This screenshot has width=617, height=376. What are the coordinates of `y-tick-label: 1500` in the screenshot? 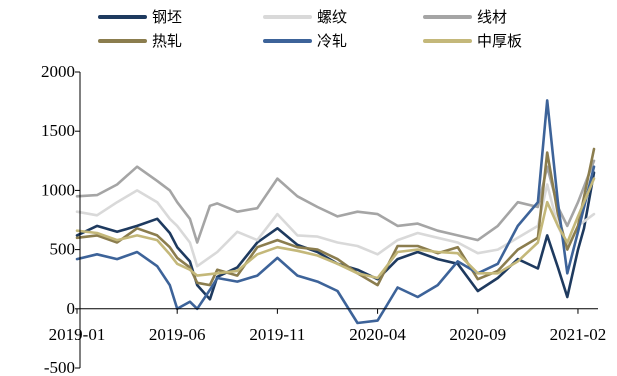 It's located at (58, 130).